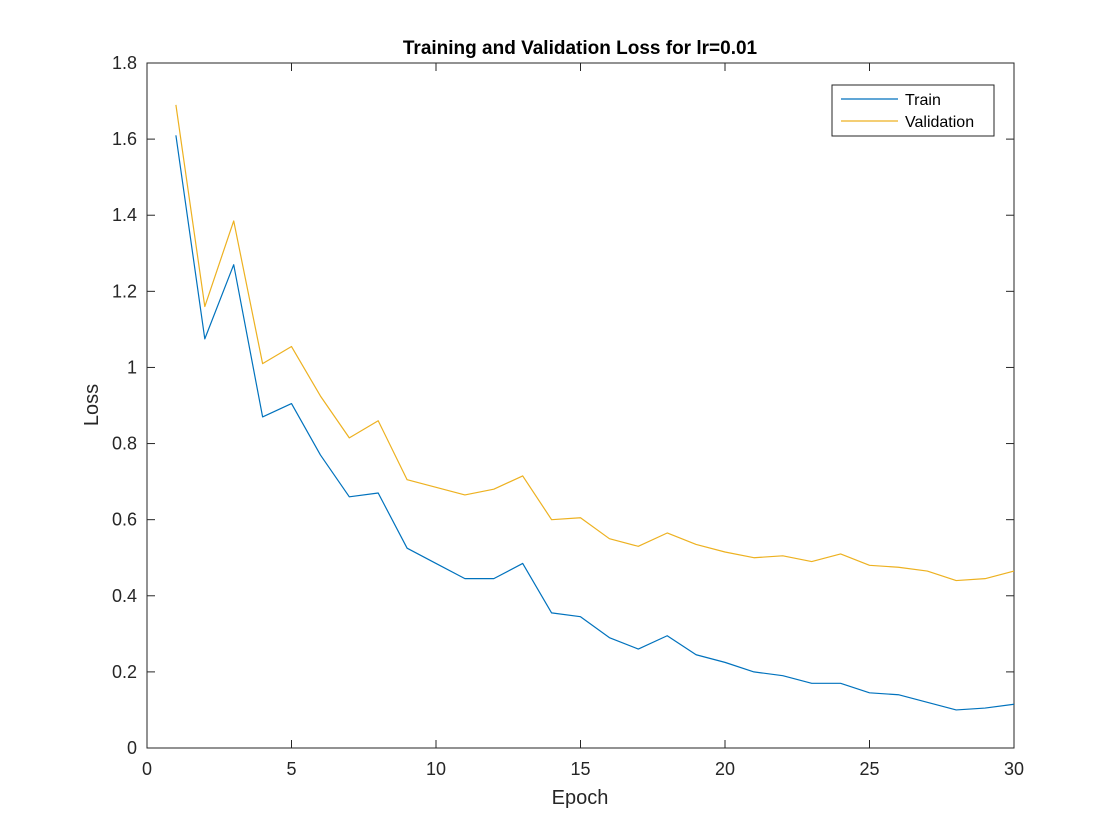 The width and height of the screenshot is (1120, 840). Describe the element at coordinates (725, 769) in the screenshot. I see `x-tick-label: 20` at that location.